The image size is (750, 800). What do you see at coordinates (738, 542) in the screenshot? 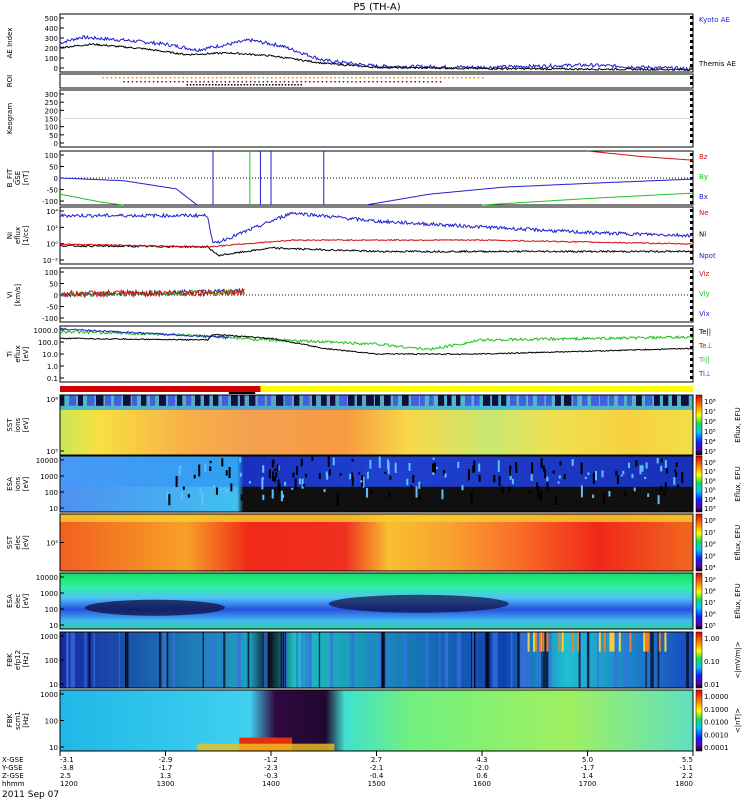
I see `colorbar-label: Eflux, EFU` at bounding box center [738, 542].